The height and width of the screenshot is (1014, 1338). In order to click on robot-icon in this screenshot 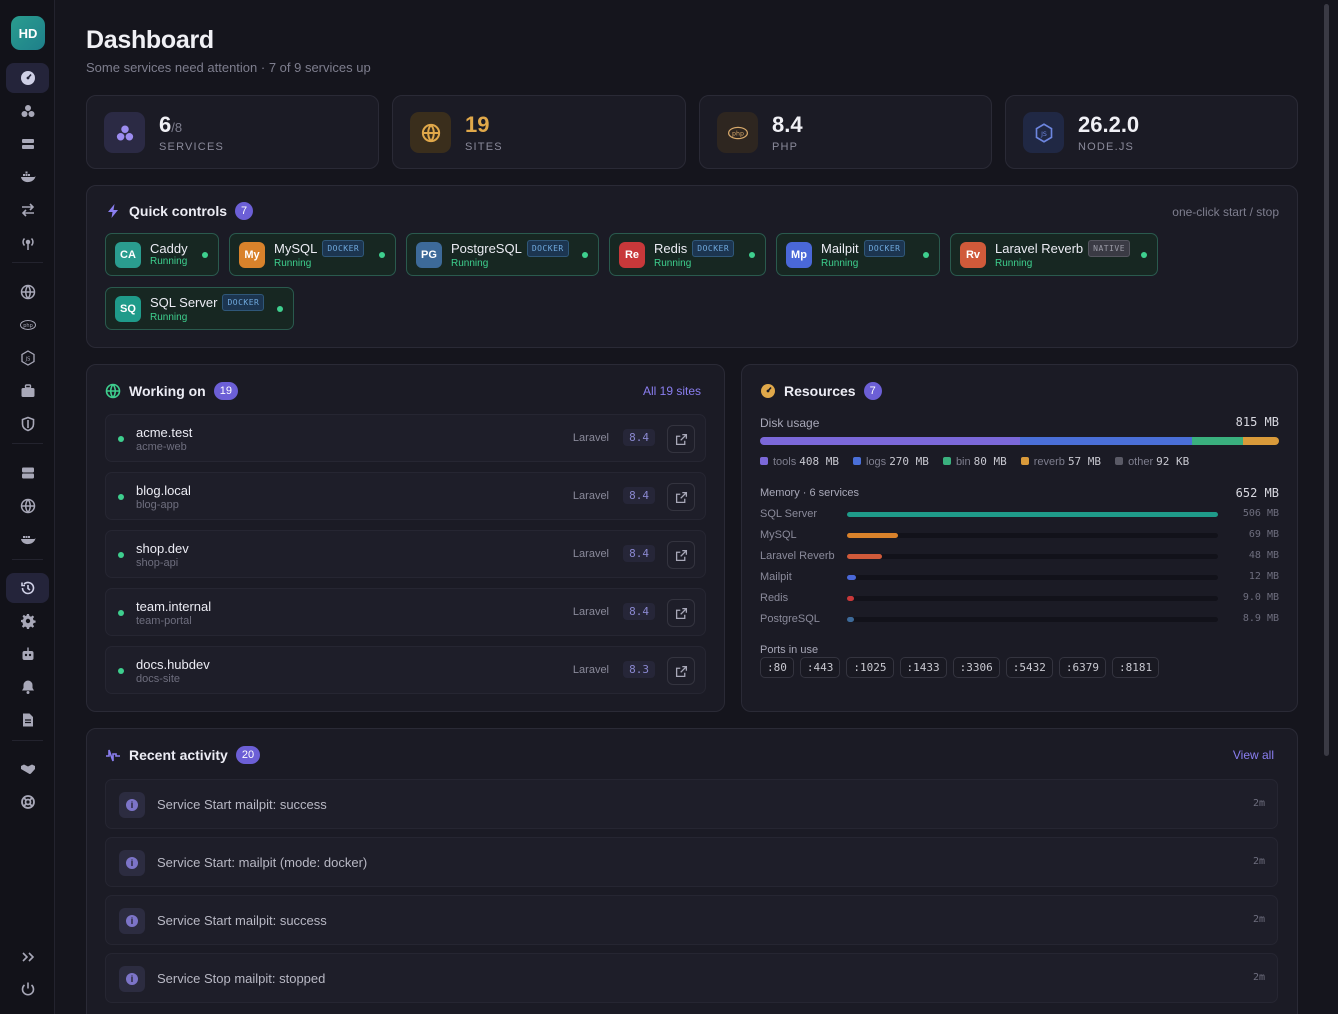, I will do `click(27, 654)`.